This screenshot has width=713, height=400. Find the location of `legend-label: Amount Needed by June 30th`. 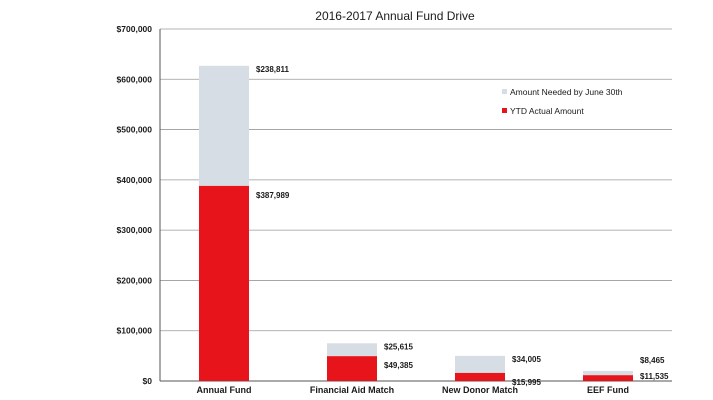

legend-label: Amount Needed by June 30th is located at coordinates (566, 92).